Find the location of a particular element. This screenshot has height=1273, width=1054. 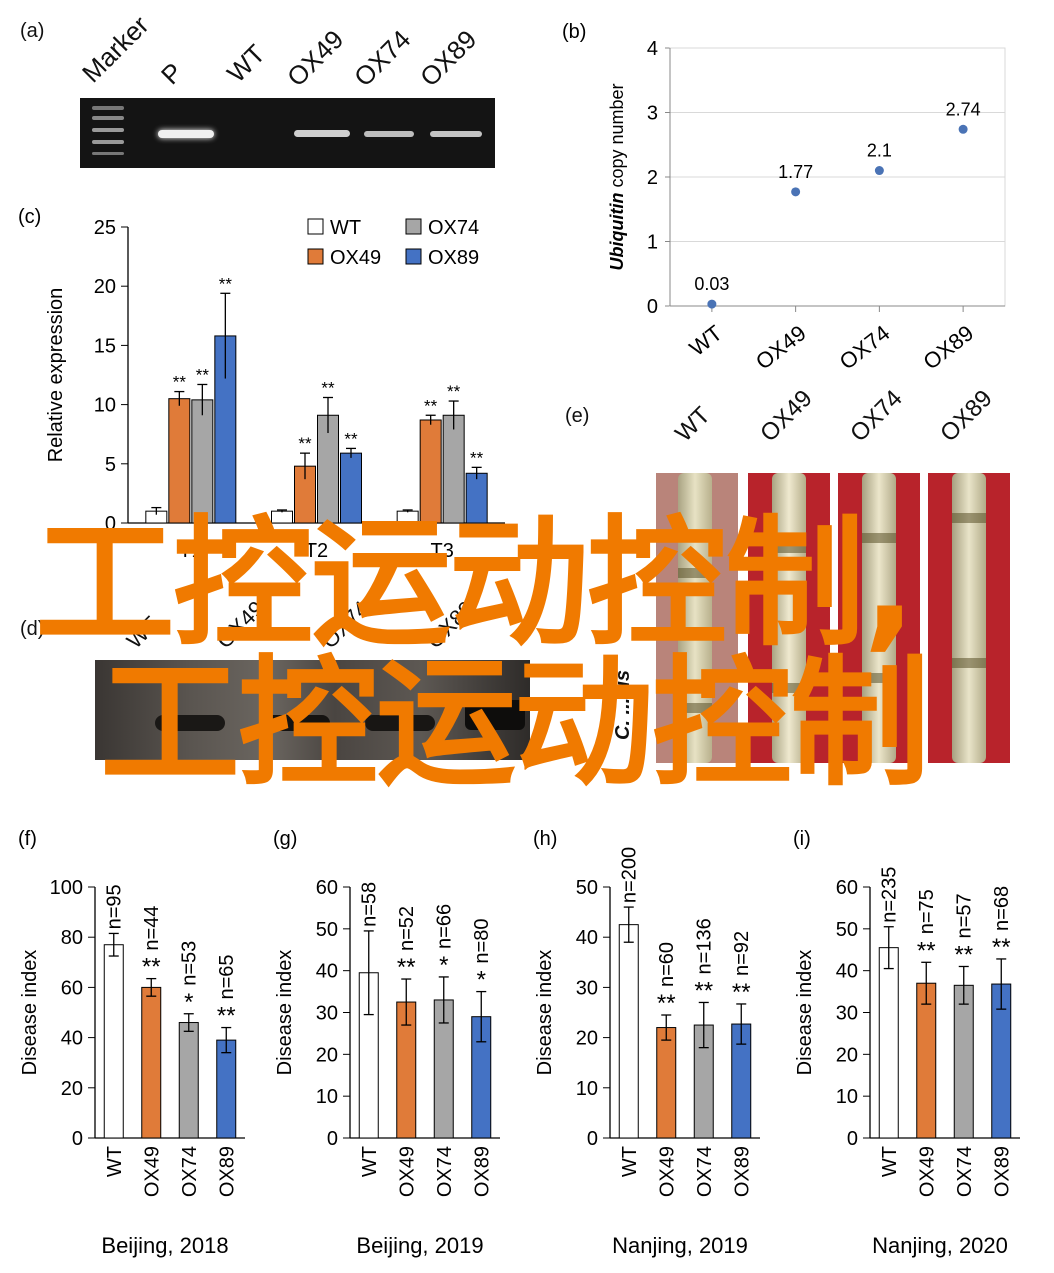

n-label: n=44 is located at coordinates (152, 928).